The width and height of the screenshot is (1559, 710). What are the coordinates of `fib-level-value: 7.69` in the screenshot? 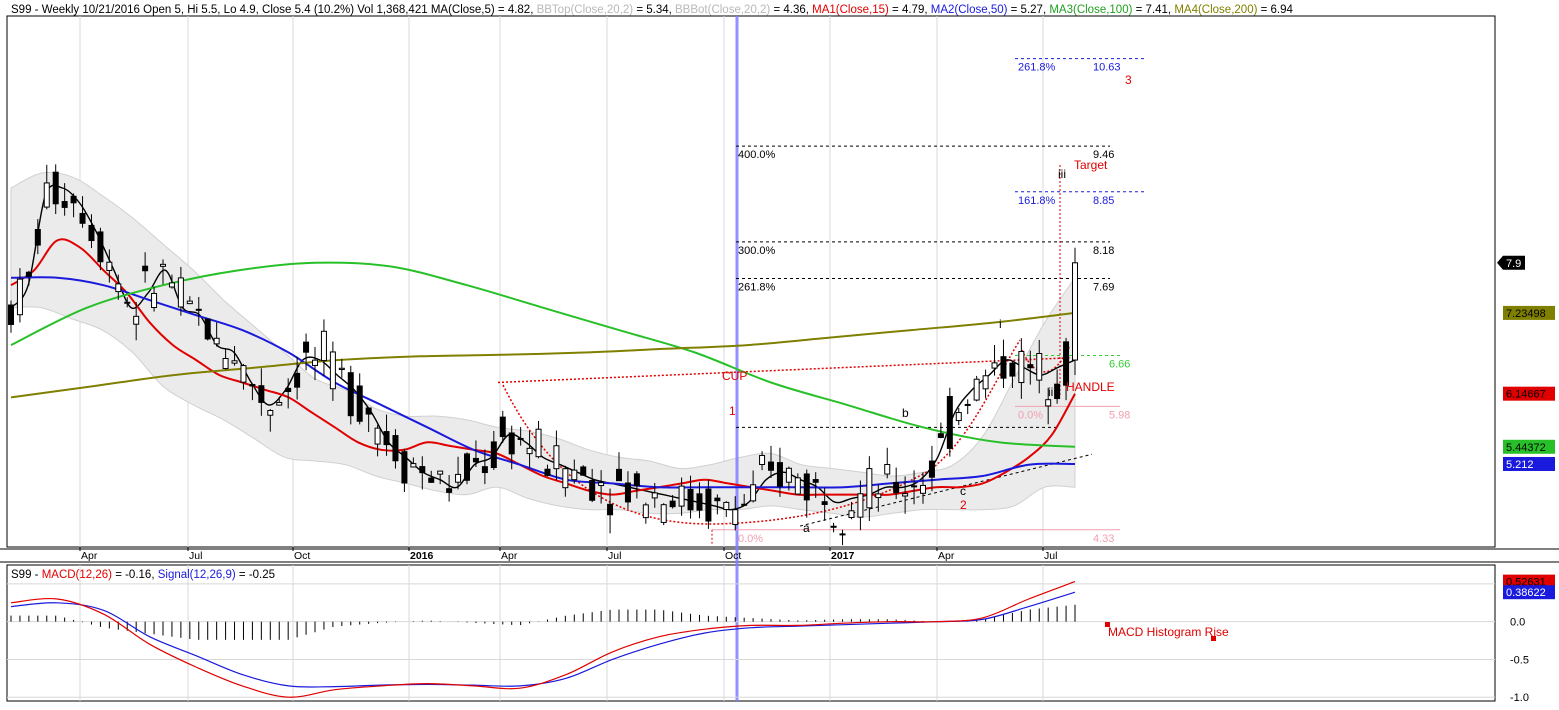 It's located at (1103, 288).